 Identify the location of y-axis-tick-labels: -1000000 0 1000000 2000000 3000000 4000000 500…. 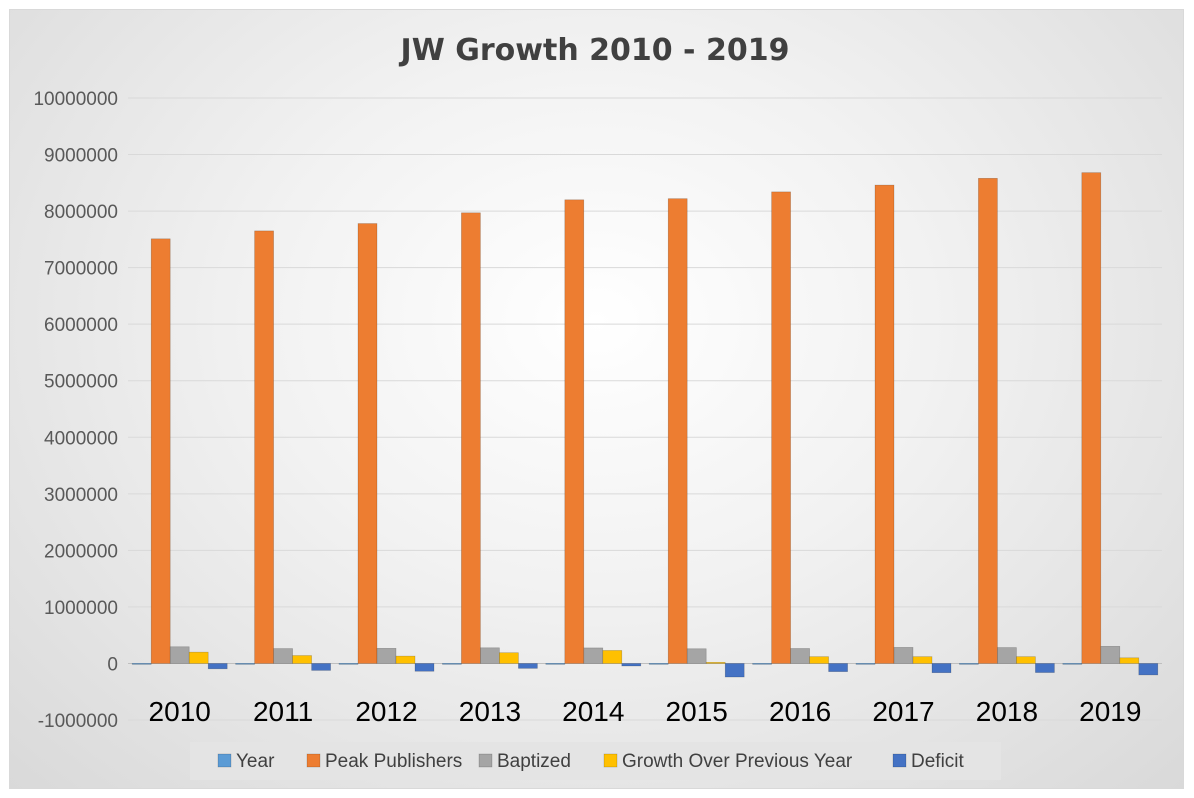
(75, 410).